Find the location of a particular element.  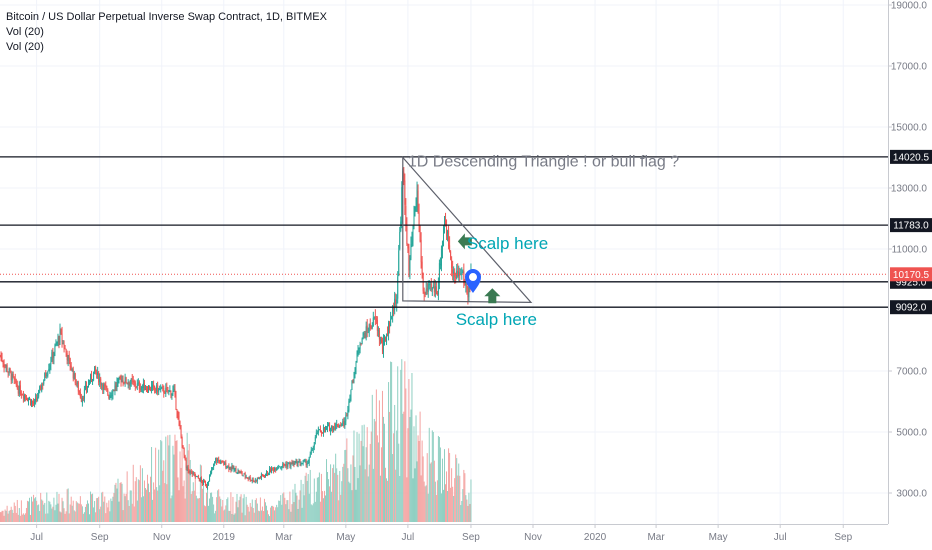

arrow-up-icon is located at coordinates (492, 296).